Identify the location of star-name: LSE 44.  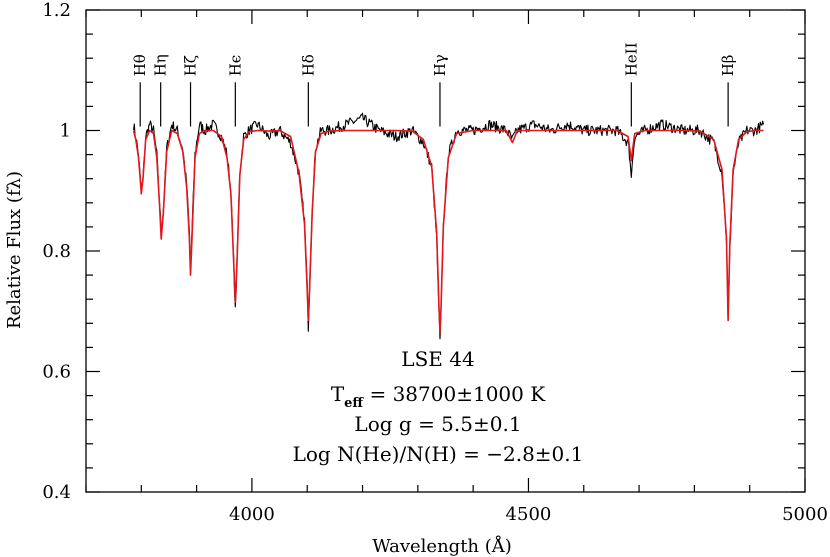
(437, 359).